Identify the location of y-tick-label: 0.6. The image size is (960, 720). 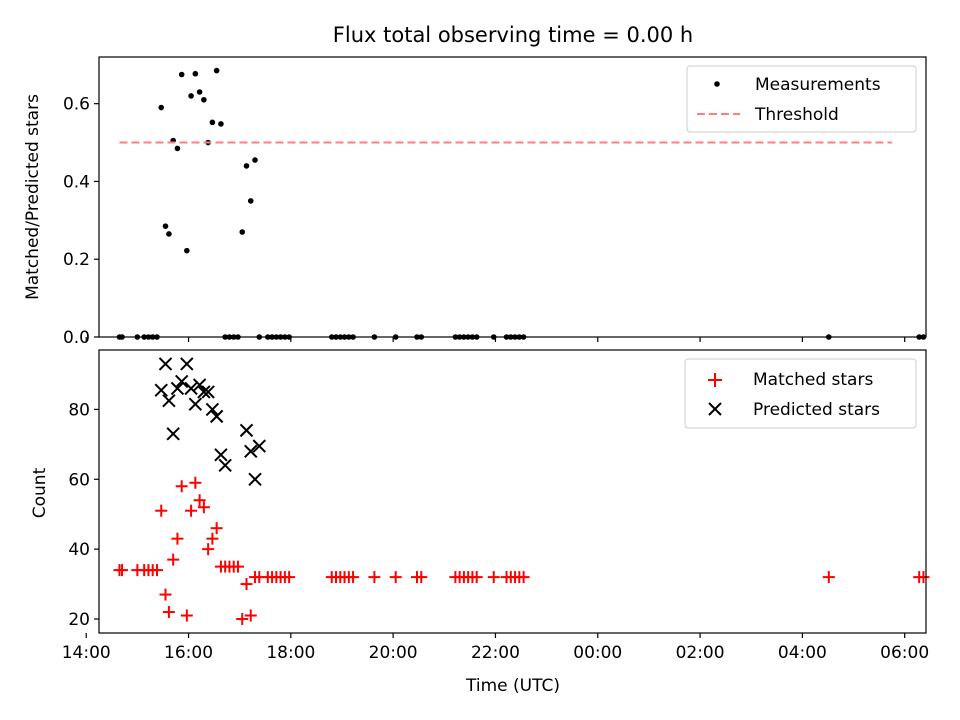
(76, 105).